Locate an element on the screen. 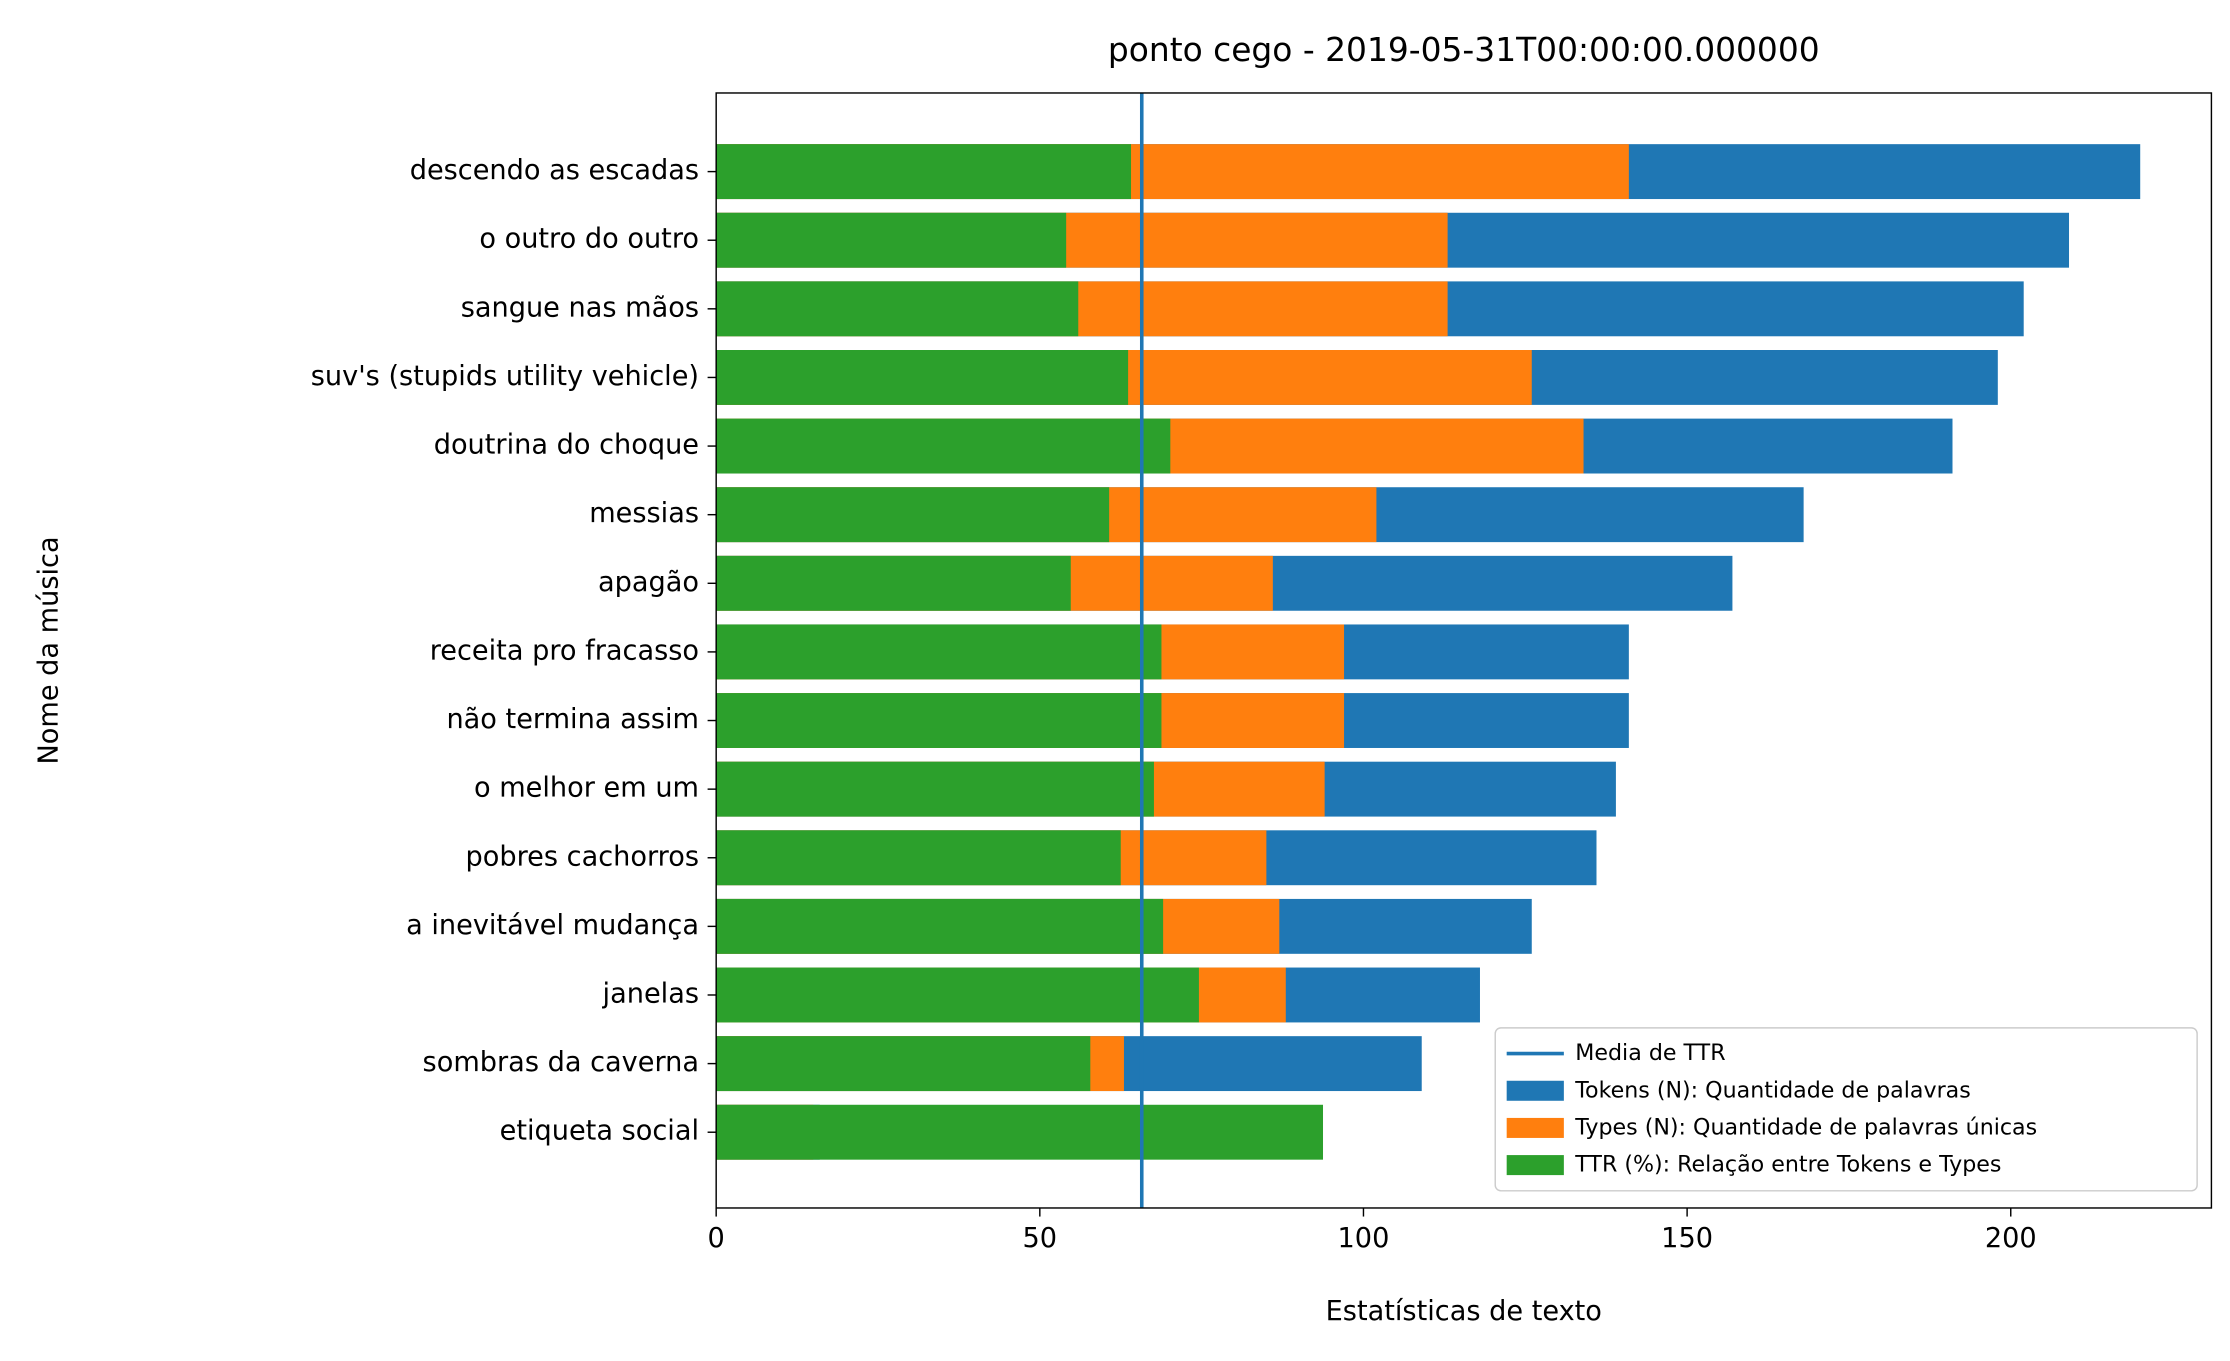 The image size is (2230, 1361). x-axis-label: Estatísticas de texto is located at coordinates (1464, 1311).